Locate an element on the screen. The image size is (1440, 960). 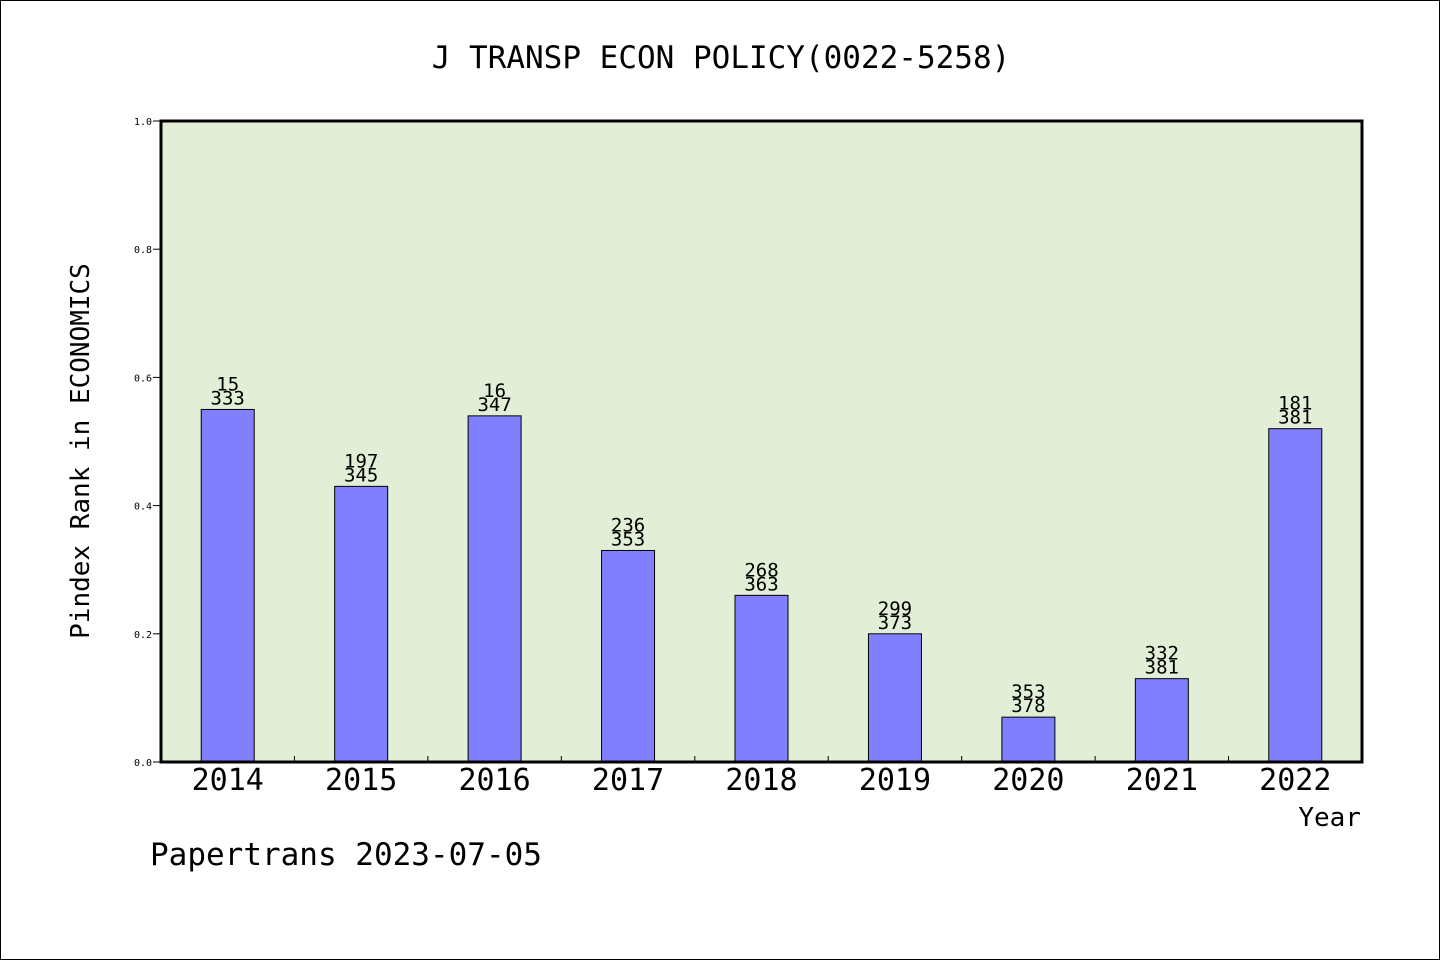
bar-2015 is located at coordinates (361, 624).